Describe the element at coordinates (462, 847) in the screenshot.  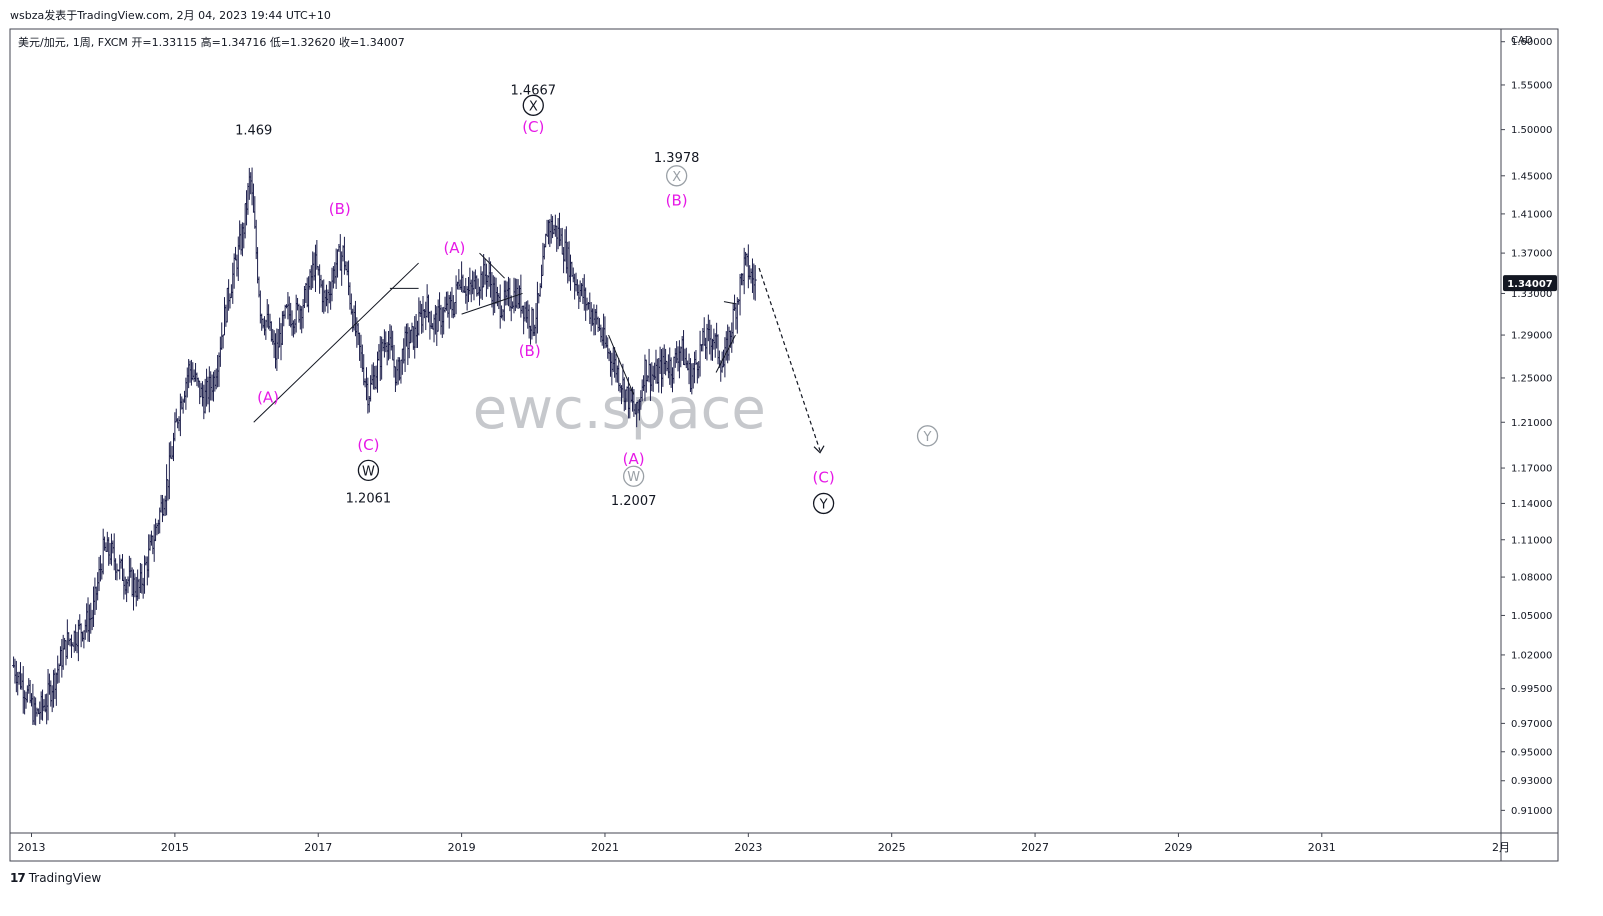
I see `x-tick-label: 2019` at that location.